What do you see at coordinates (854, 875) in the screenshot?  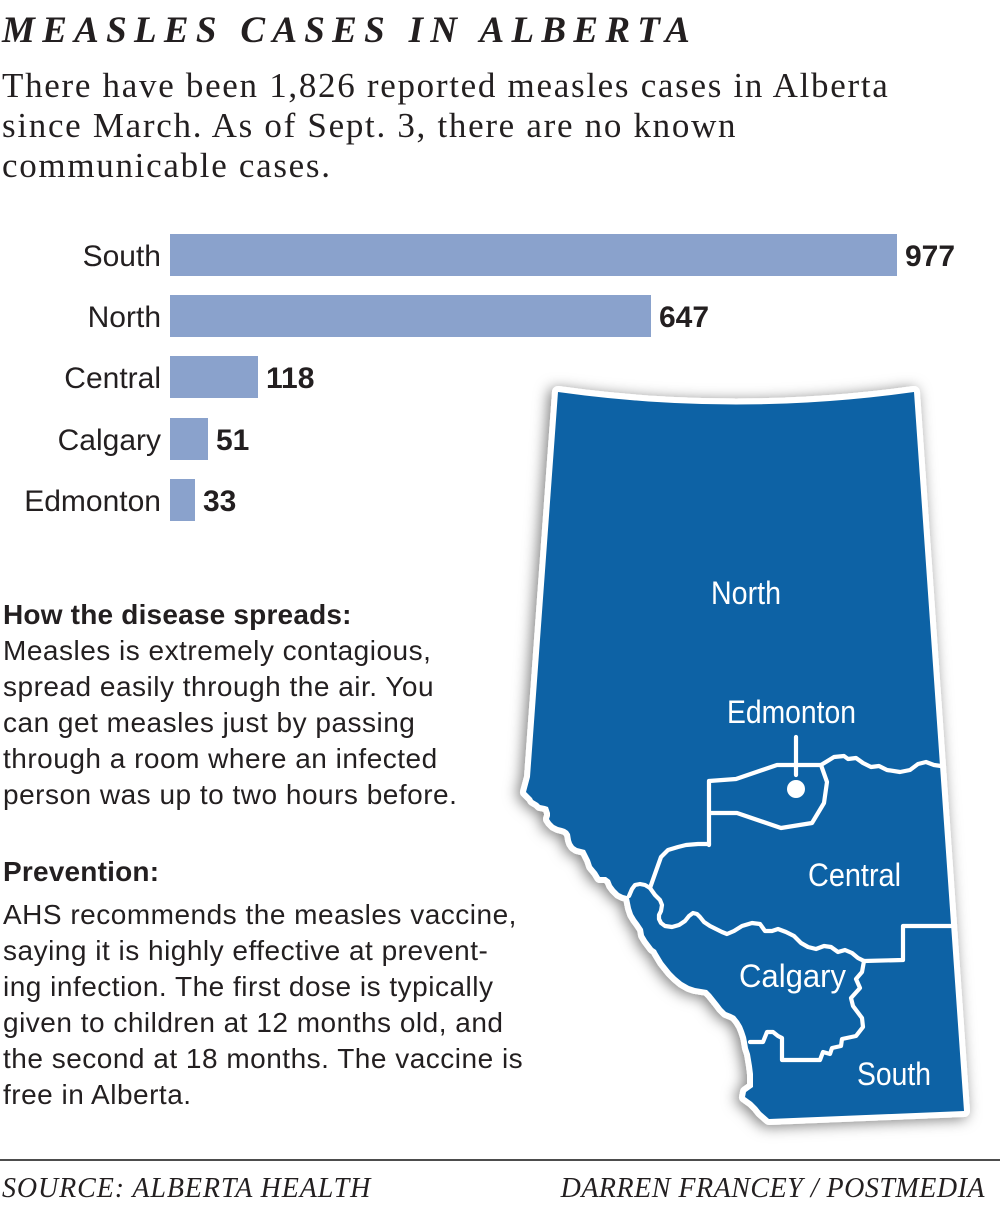 I see `svg-text: Central` at bounding box center [854, 875].